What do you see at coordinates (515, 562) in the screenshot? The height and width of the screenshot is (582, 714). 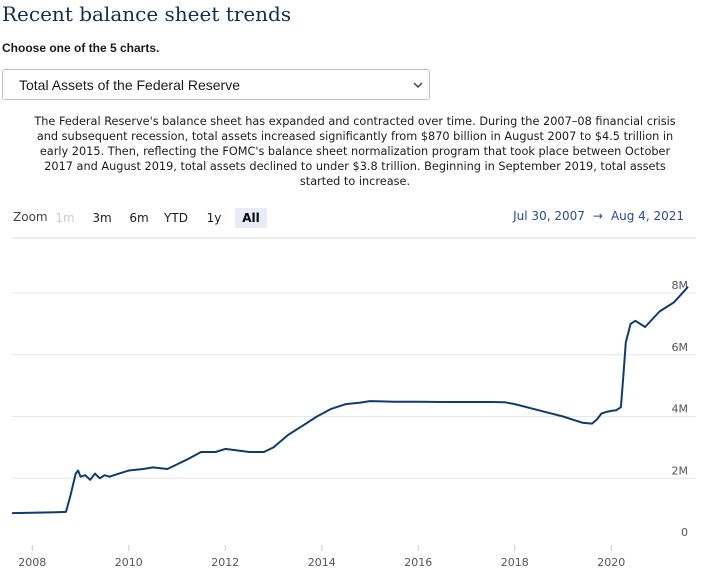 I see `x-tick-label: 2018` at bounding box center [515, 562].